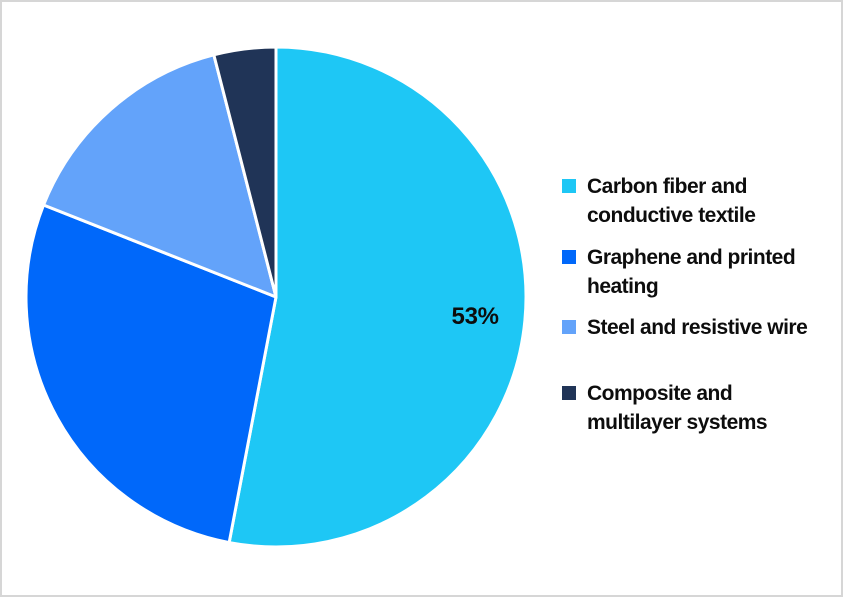  Describe the element at coordinates (569, 327) in the screenshot. I see `legend-swatch-steel` at that location.